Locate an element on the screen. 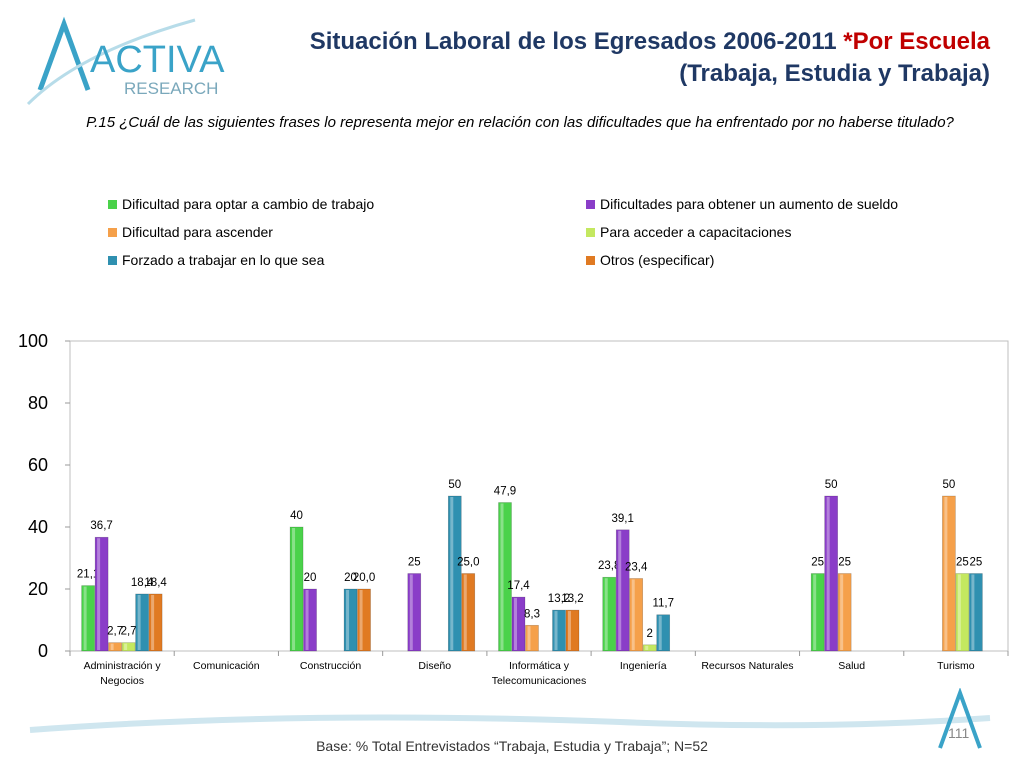  activa-research-logo: ACTIVA RESEARCH is located at coordinates (125, 61).